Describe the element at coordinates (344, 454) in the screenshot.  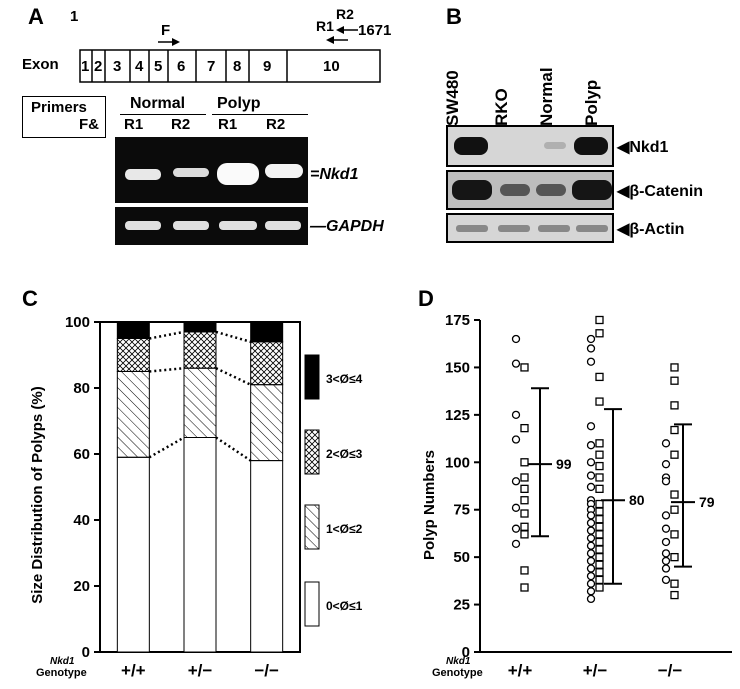
I see `legend-label: 2<Ø≤3` at that location.